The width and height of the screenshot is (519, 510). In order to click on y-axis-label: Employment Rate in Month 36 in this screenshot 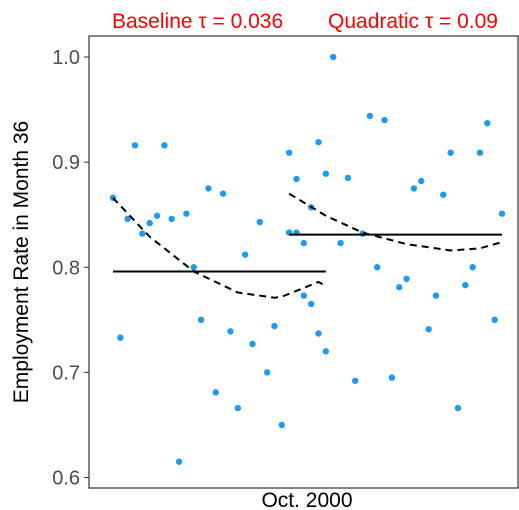, I will do `click(21, 262)`.